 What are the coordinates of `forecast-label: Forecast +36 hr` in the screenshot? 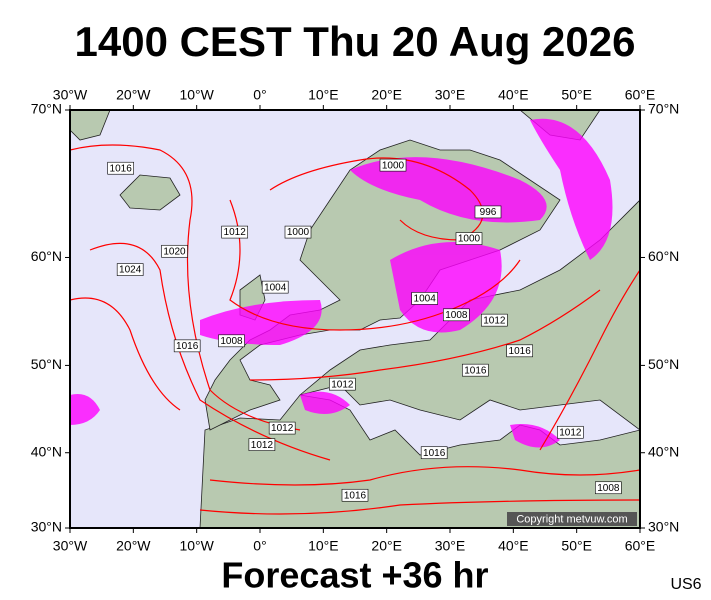 It's located at (354, 575).